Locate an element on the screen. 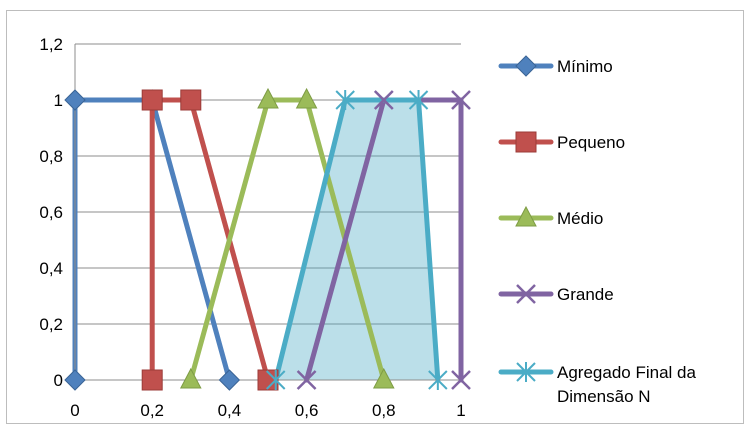 This screenshot has height=428, width=747. legend-label: Mínimo is located at coordinates (585, 66).